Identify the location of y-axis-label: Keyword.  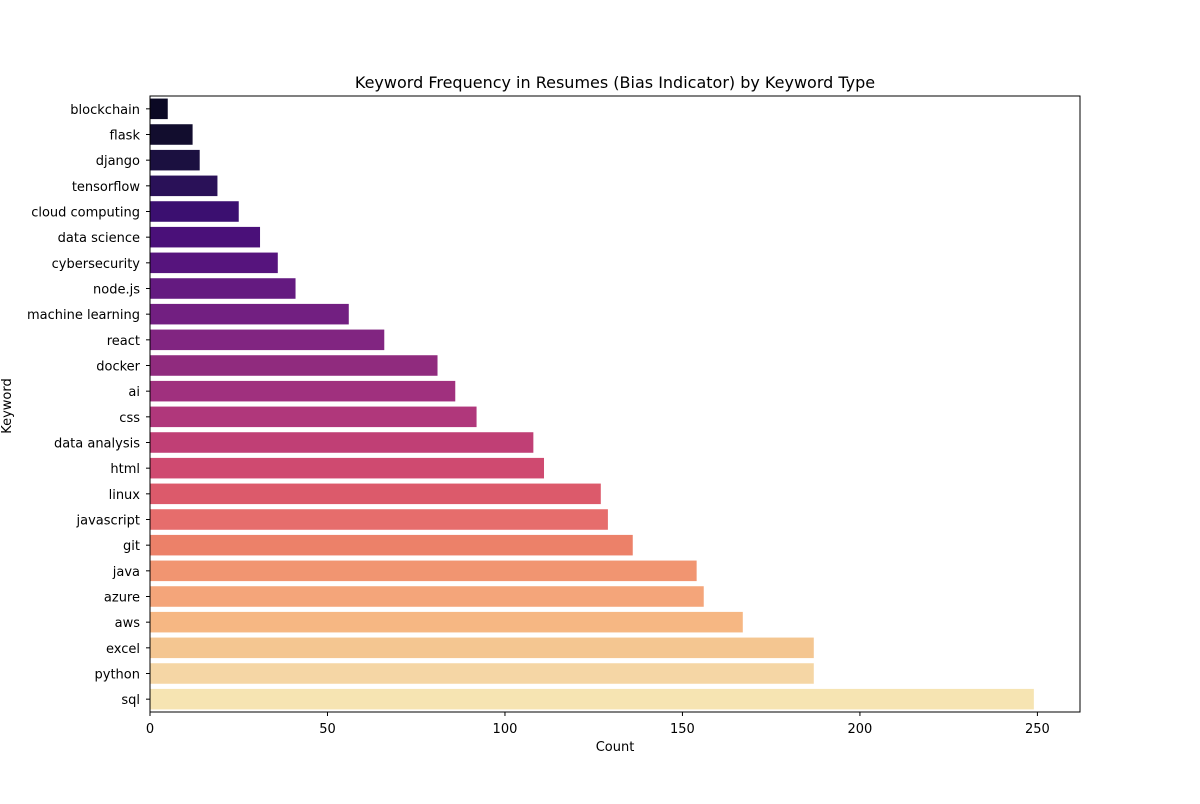
(7, 406).